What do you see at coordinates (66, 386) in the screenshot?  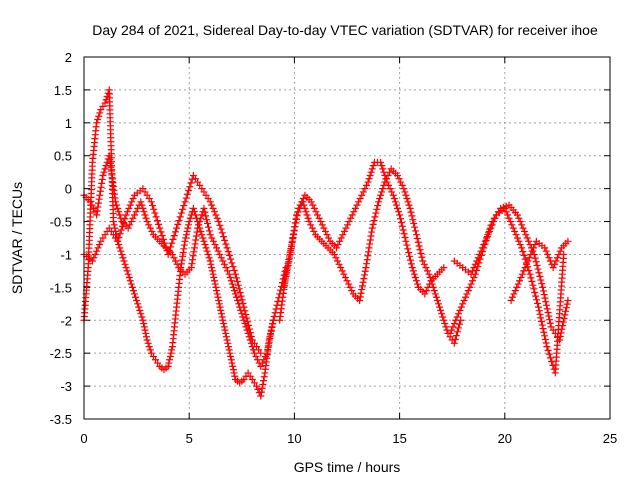 I see `y-tick-label: -3` at bounding box center [66, 386].